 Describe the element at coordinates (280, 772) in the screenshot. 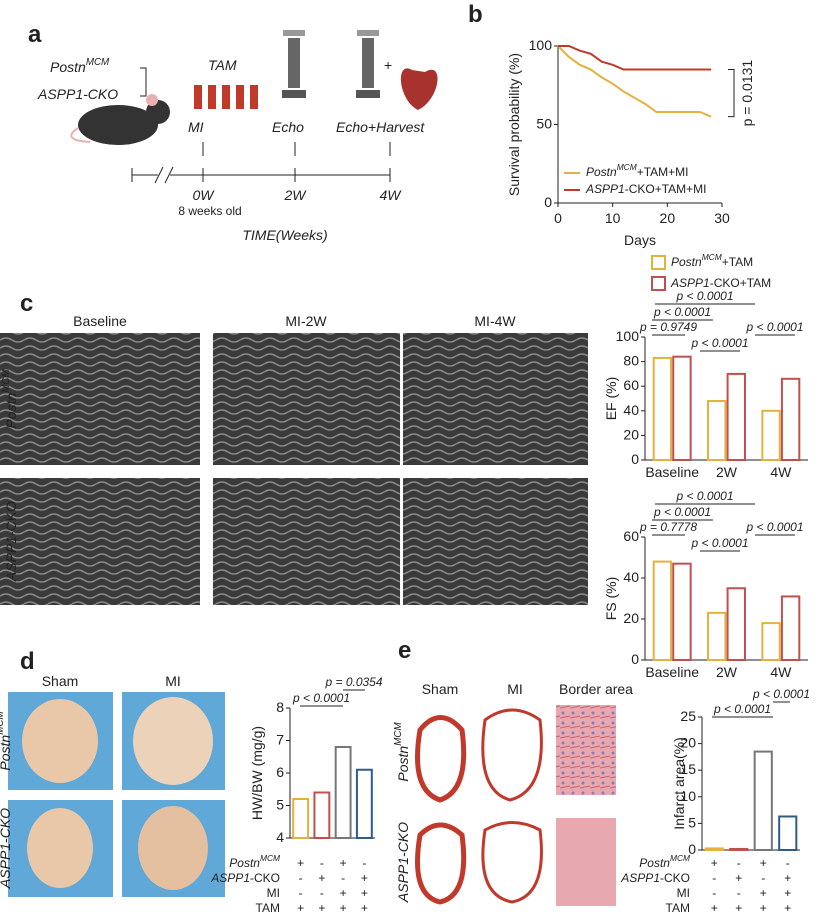

I see `y-tick-label: 6` at that location.